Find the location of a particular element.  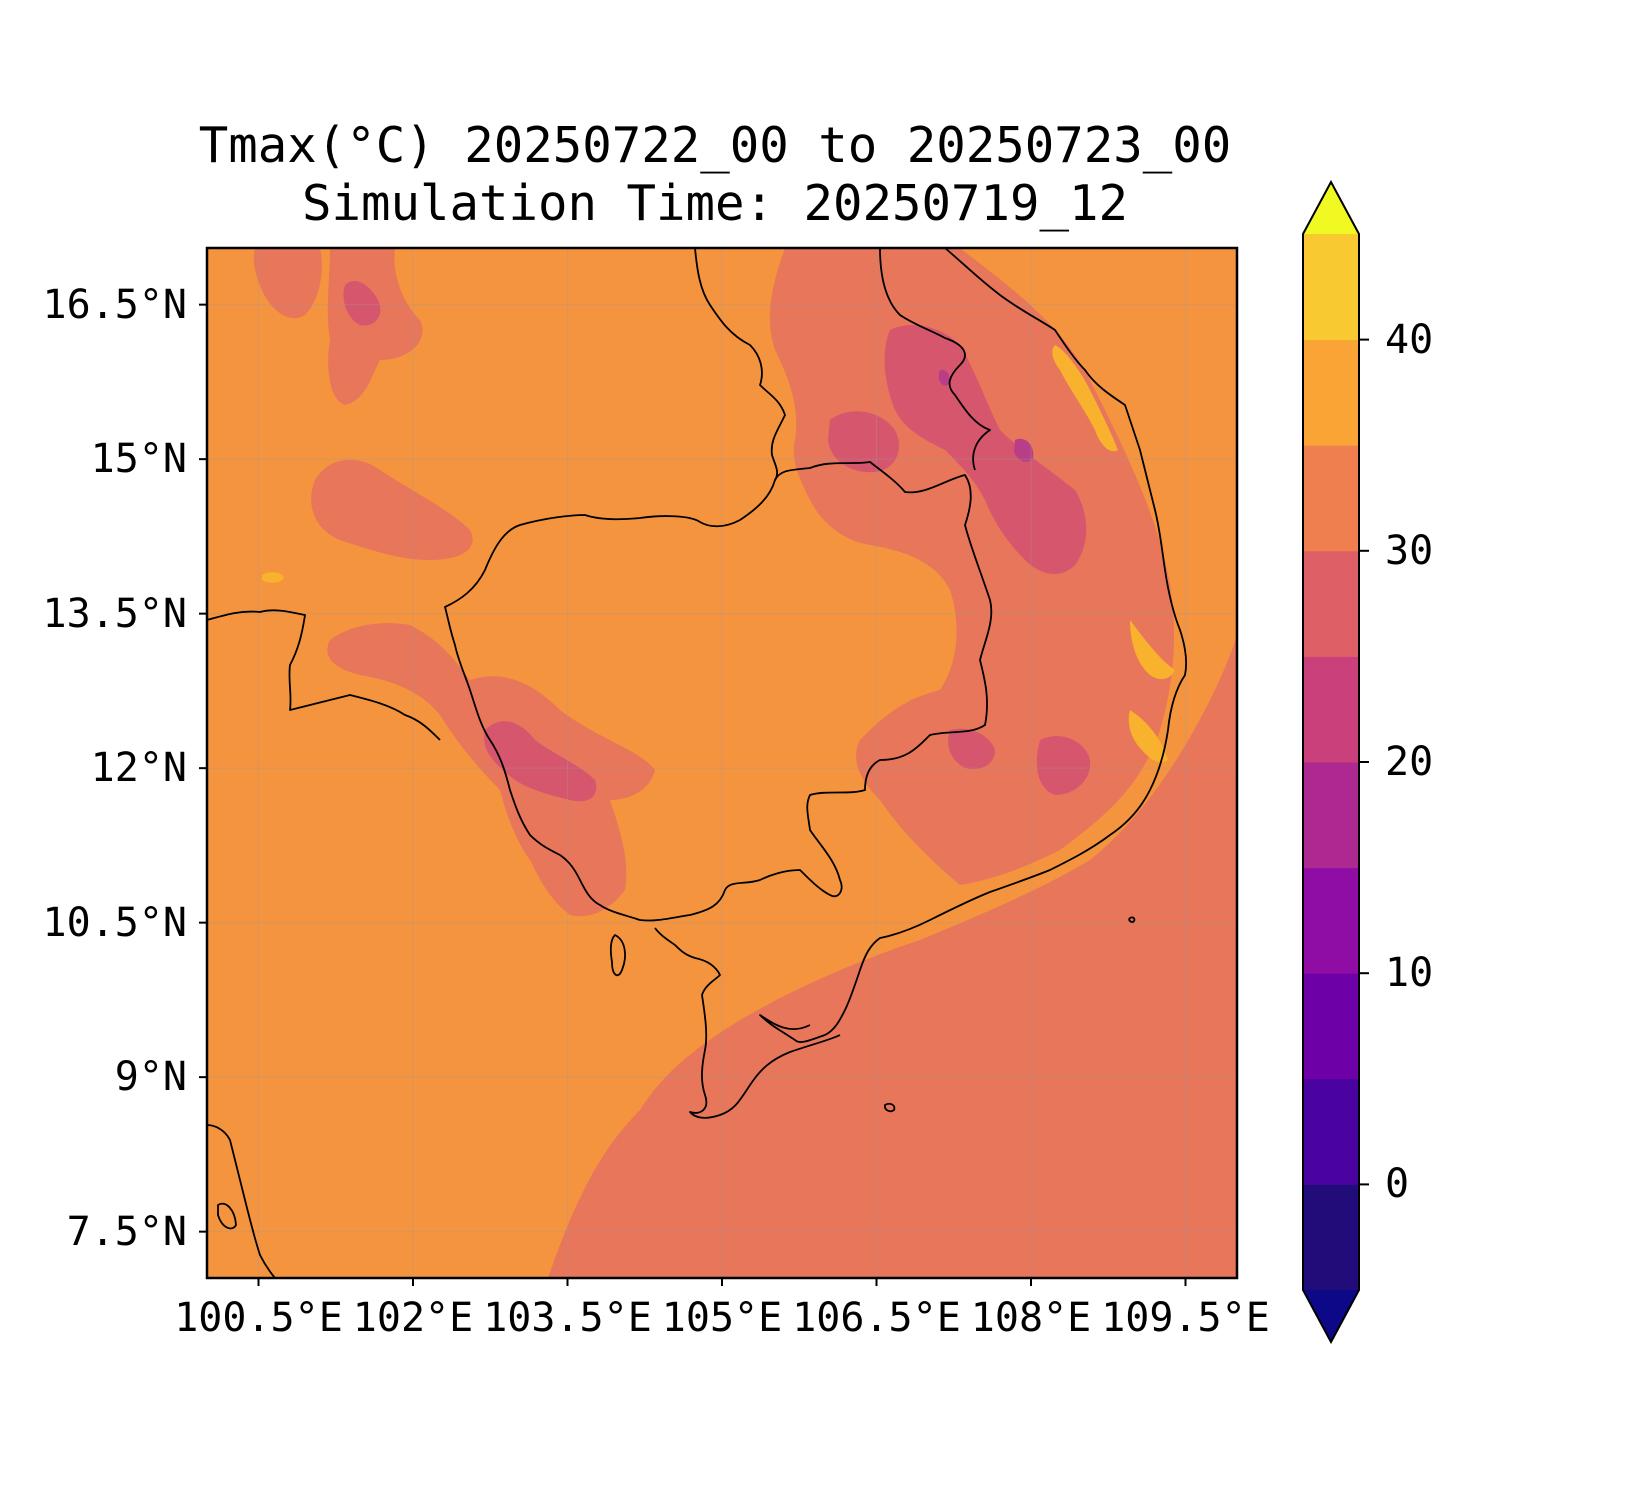

field-band-15-20-b is located at coordinates (944, 377).